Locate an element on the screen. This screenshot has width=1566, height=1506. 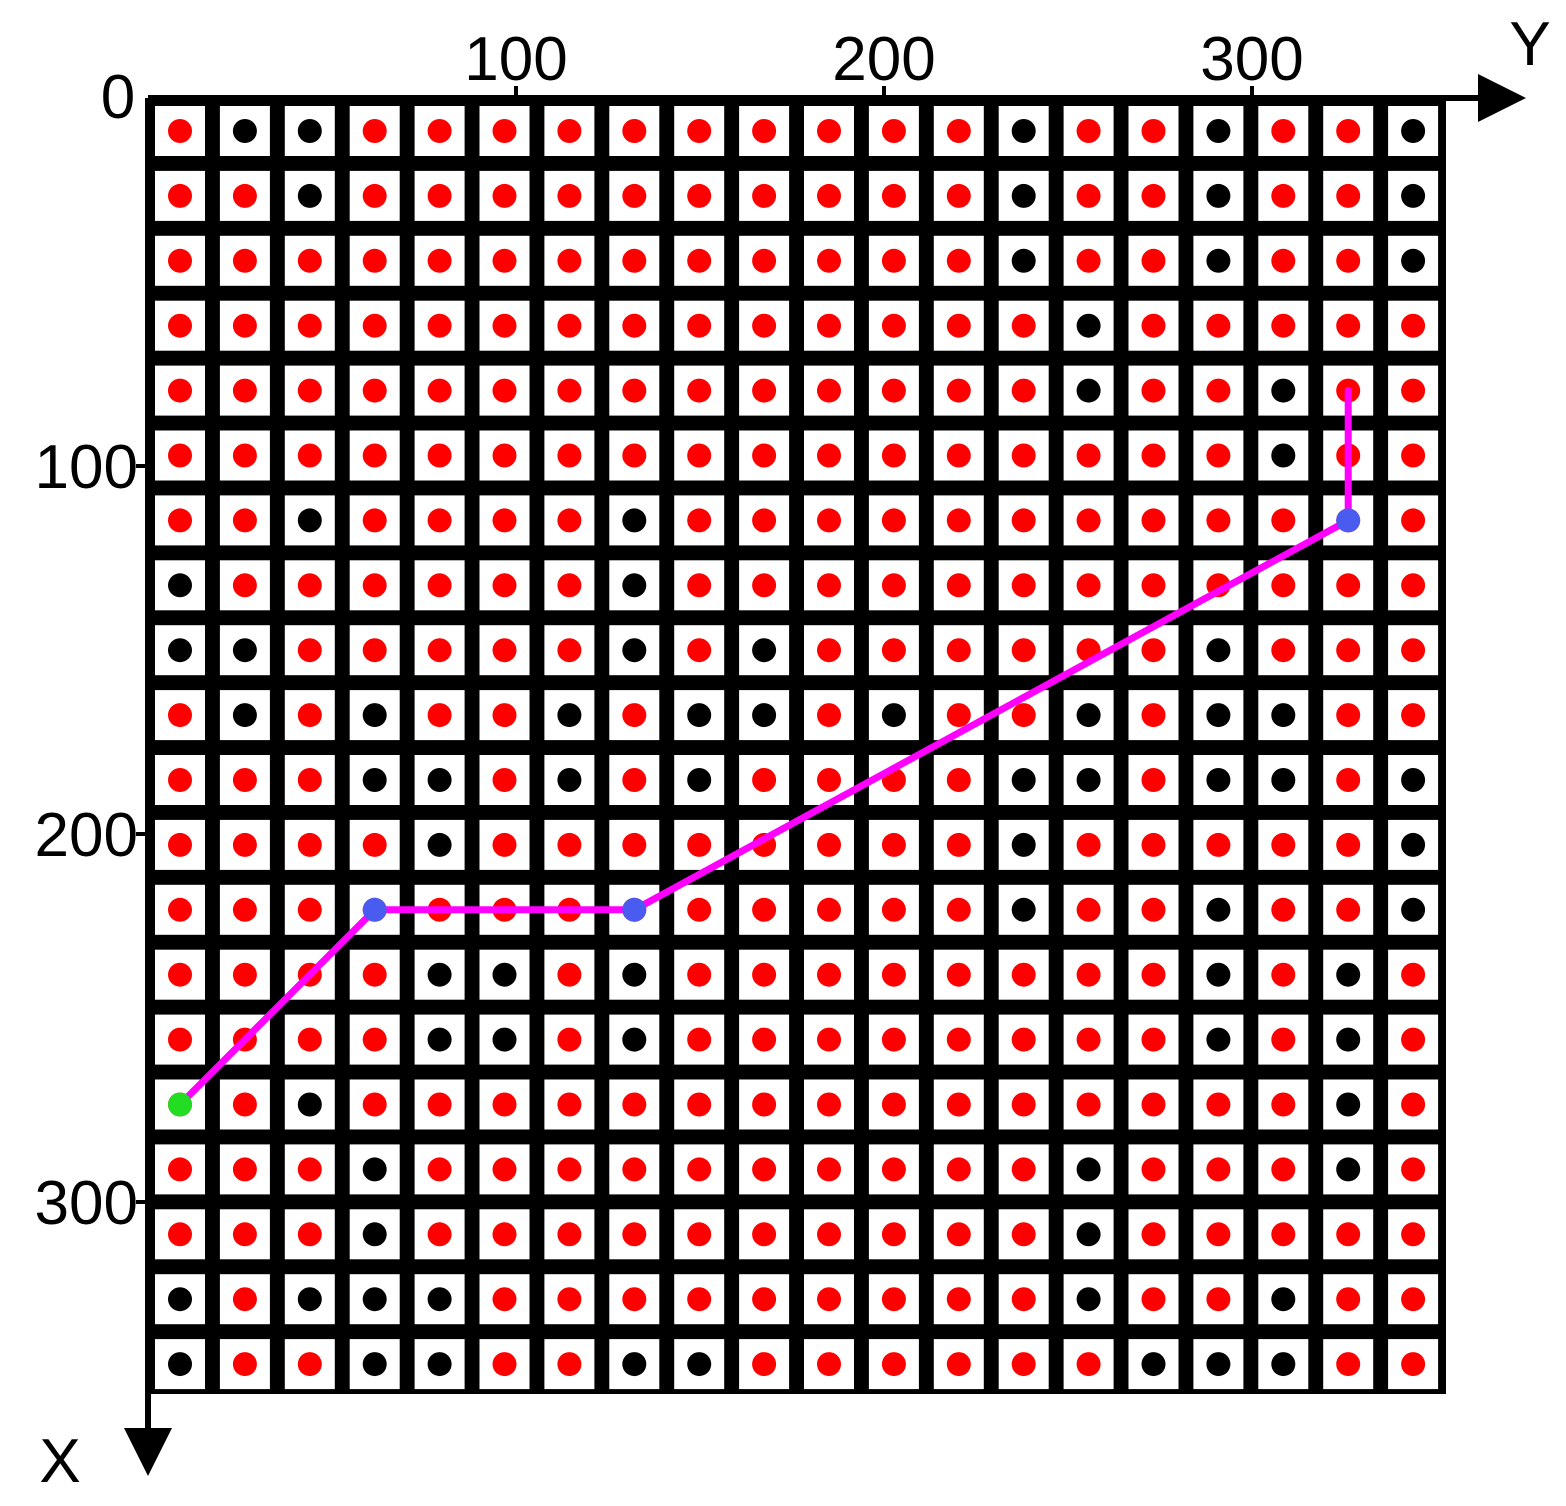
y-axis-label: Y is located at coordinates (1529, 44).